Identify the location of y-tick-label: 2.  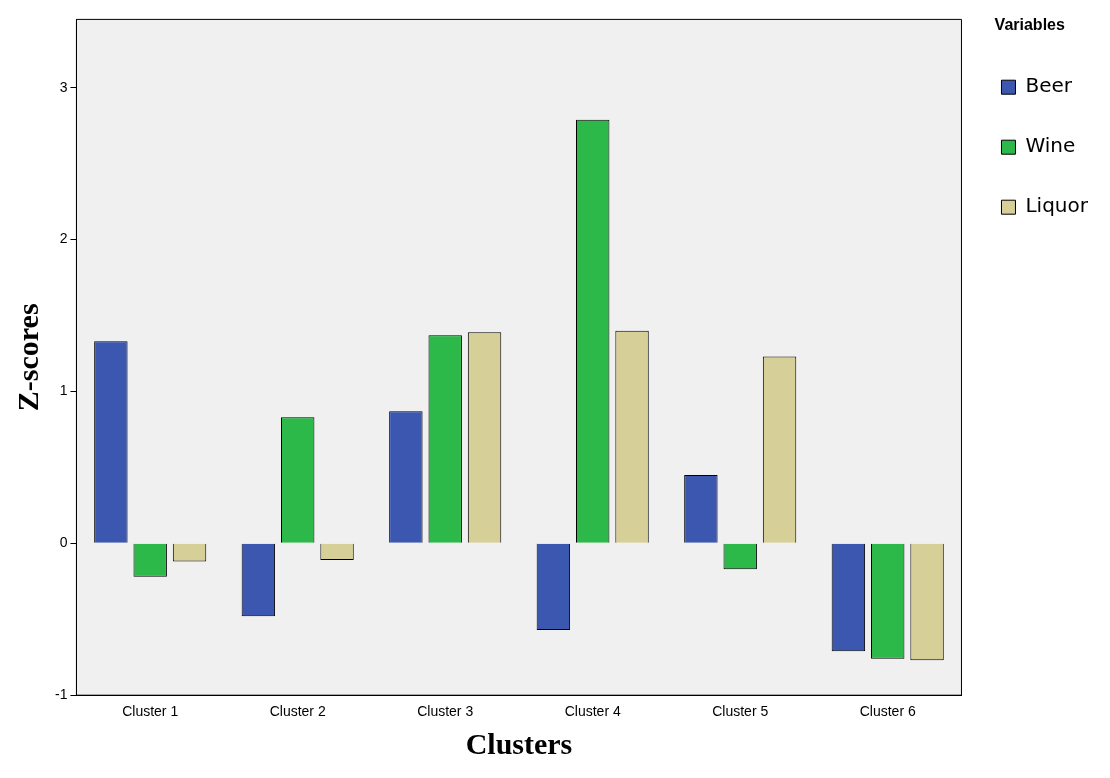
(63, 238).